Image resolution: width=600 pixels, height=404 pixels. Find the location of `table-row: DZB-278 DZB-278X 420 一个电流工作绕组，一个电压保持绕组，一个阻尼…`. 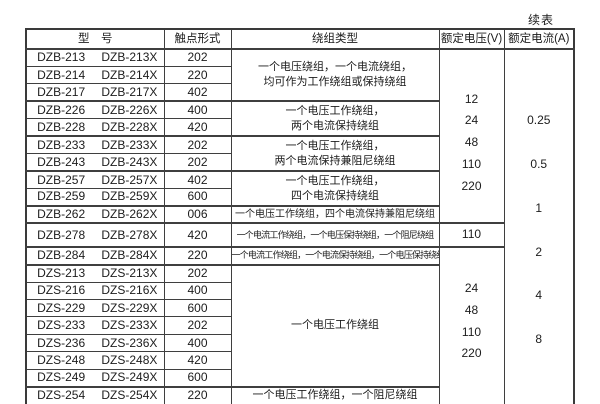

table-row: DZB-278 DZB-278X 420 一个电流工作绕组，一个电压保持绕组，一个阻尼… is located at coordinates (299, 235).